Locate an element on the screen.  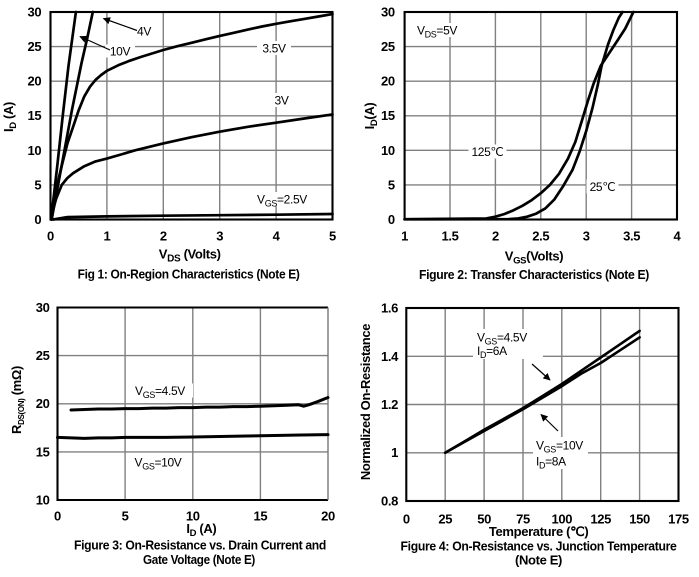
svg-text: Gate Voltage (Note E) is located at coordinates (199, 559).